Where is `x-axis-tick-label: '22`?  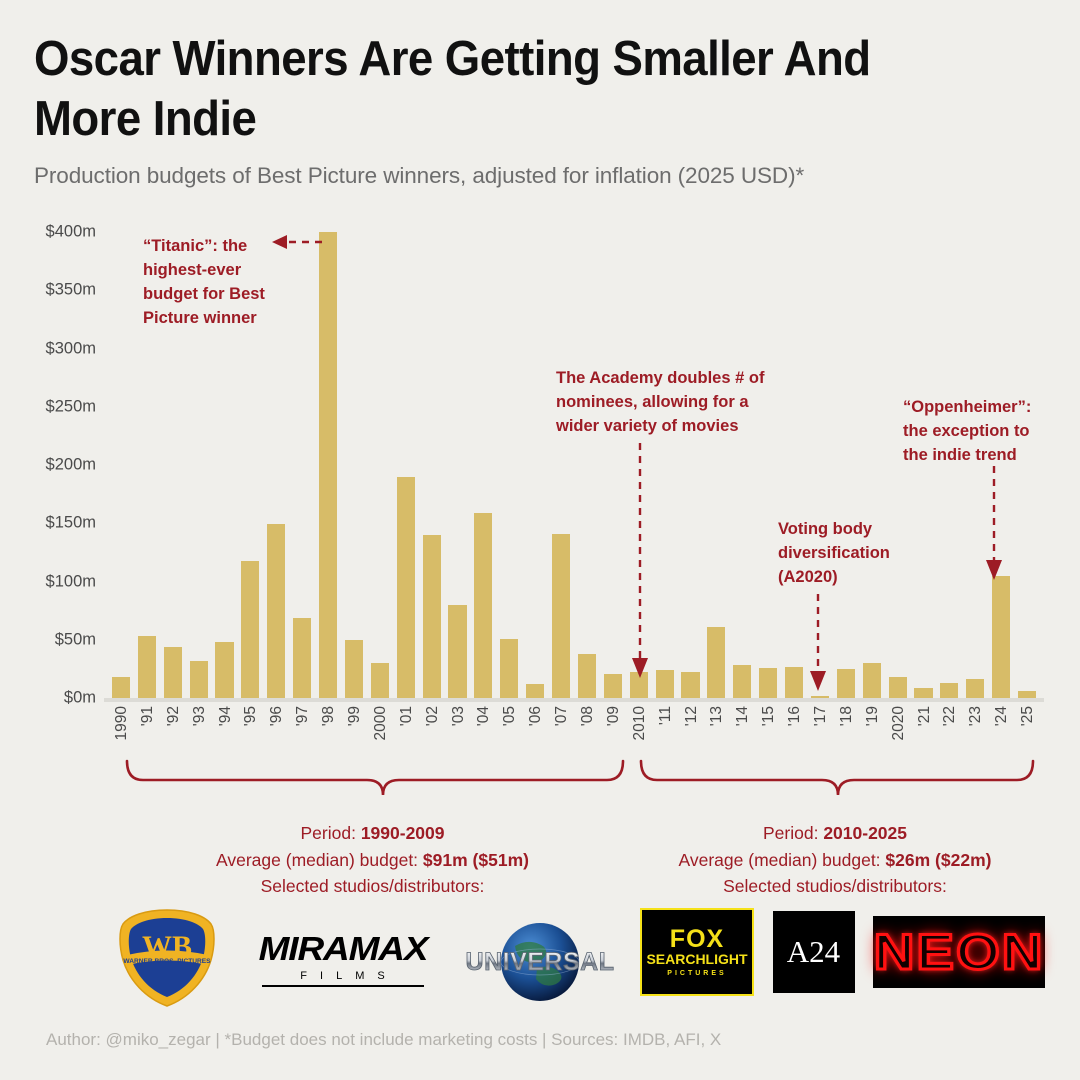 x-axis-tick-label: '22 is located at coordinates (950, 716).